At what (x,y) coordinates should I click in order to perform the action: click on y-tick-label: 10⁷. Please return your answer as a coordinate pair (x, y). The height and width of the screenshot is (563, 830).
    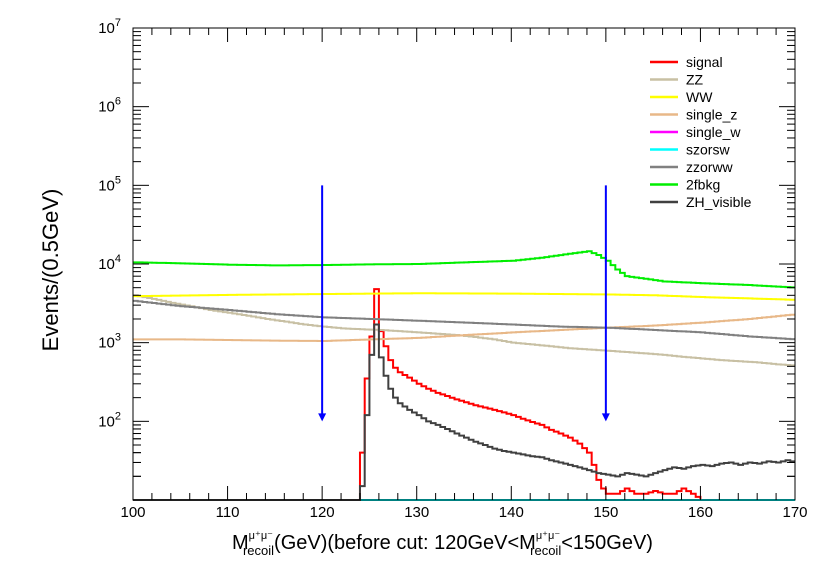
    Looking at the image, I should click on (109, 27).